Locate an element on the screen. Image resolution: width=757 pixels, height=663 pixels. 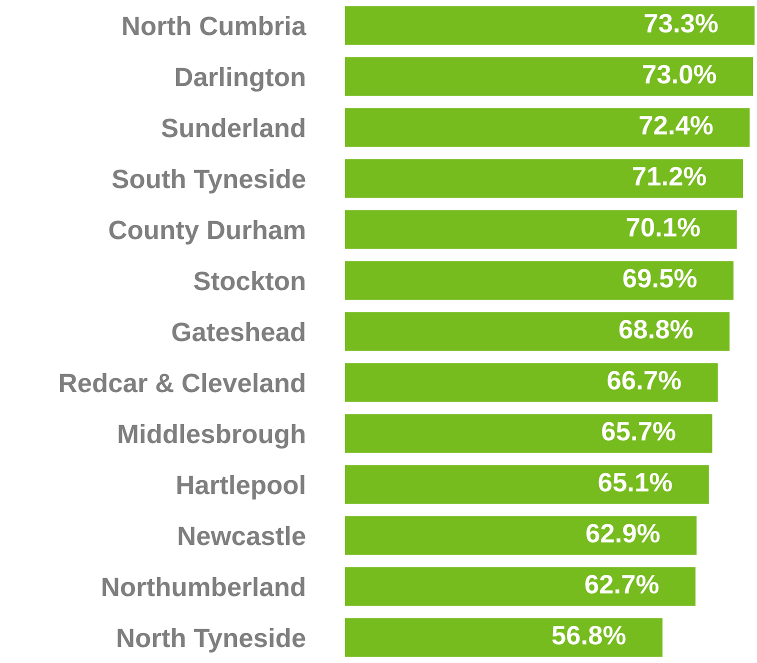
y-tick-label: Stockton is located at coordinates (249, 280).